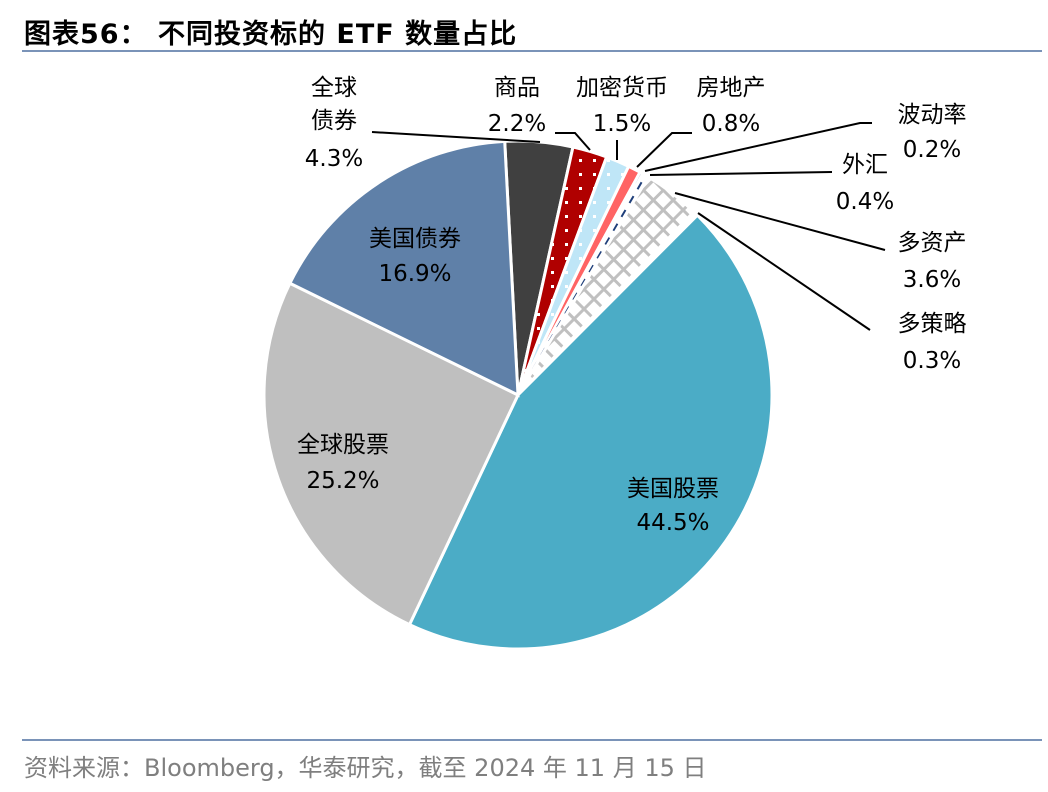 The width and height of the screenshot is (1048, 792). What do you see at coordinates (932, 115) in the screenshot?
I see `slice-name-label: 波动率` at bounding box center [932, 115].